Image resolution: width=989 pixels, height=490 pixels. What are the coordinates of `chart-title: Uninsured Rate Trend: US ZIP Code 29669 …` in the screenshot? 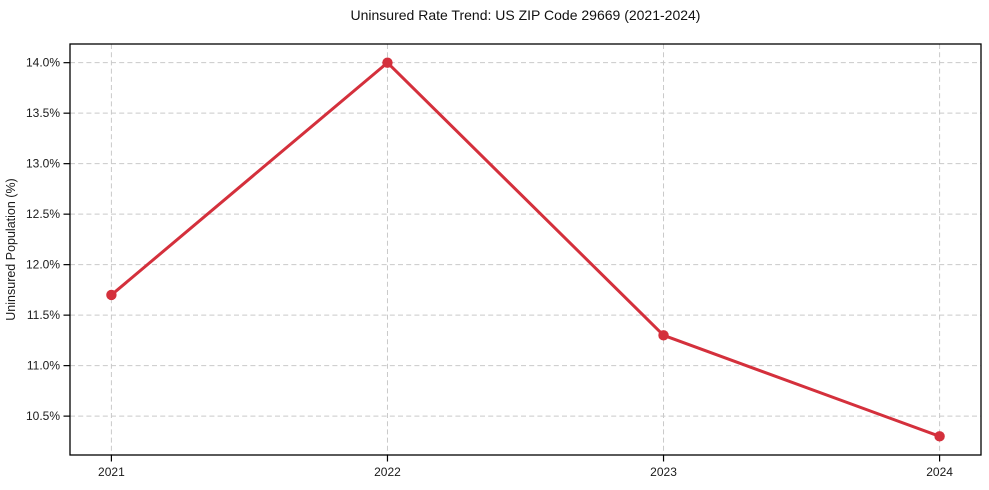 It's located at (526, 15).